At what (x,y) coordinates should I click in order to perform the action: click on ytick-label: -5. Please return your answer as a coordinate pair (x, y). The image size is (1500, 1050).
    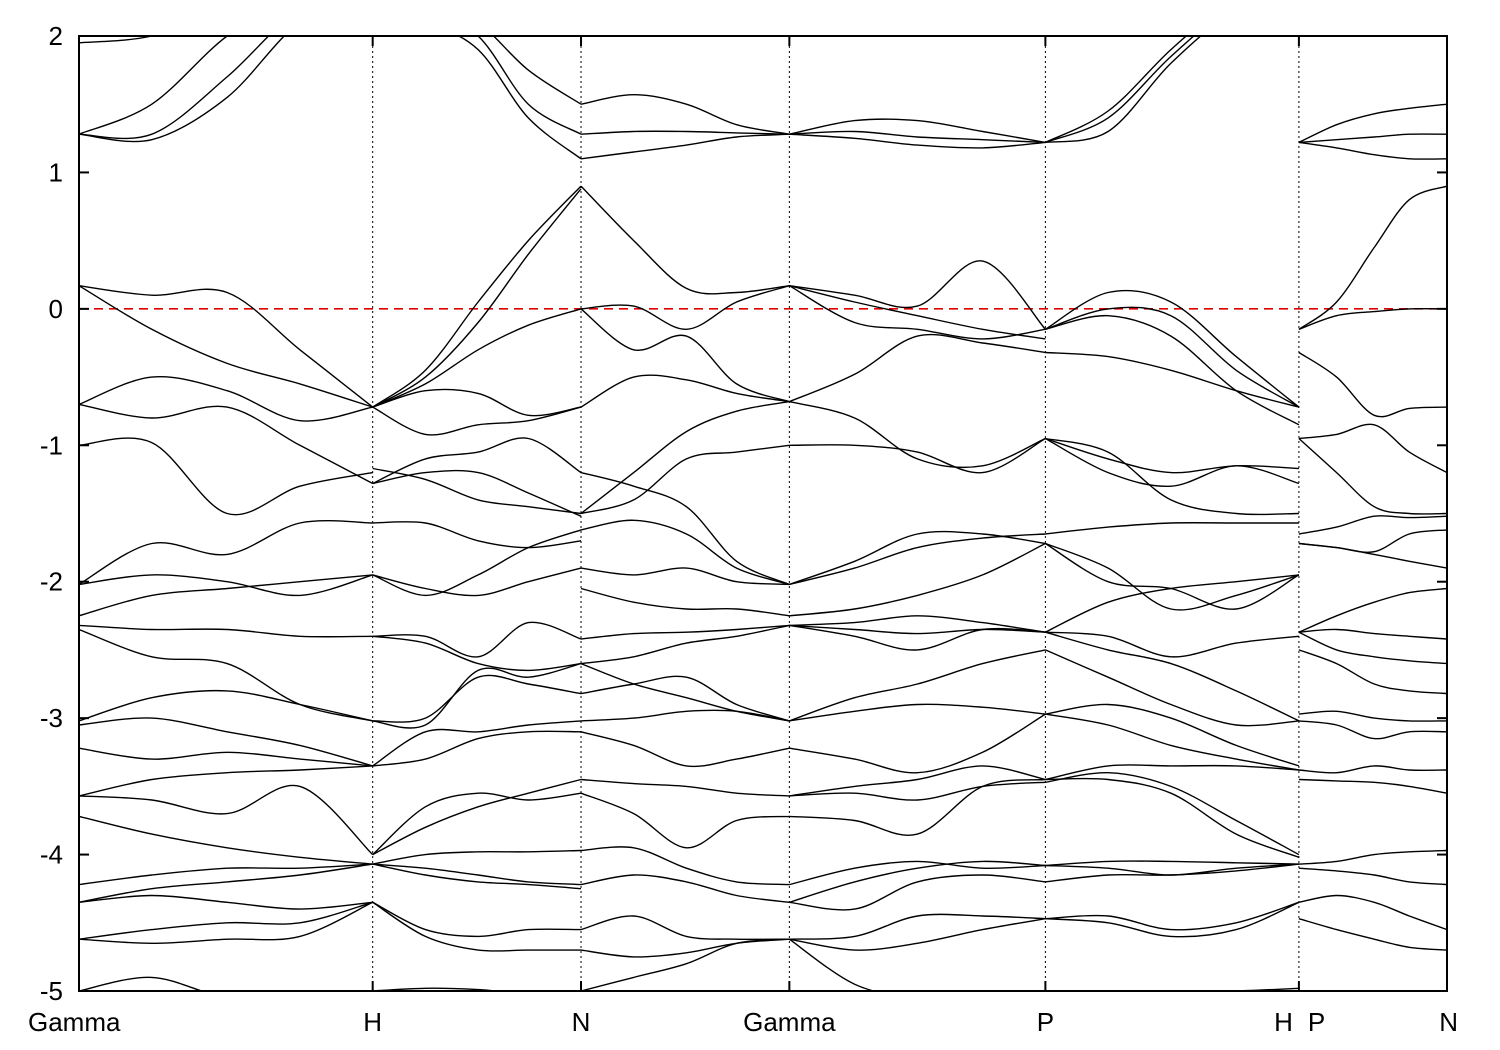
    Looking at the image, I should click on (51, 991).